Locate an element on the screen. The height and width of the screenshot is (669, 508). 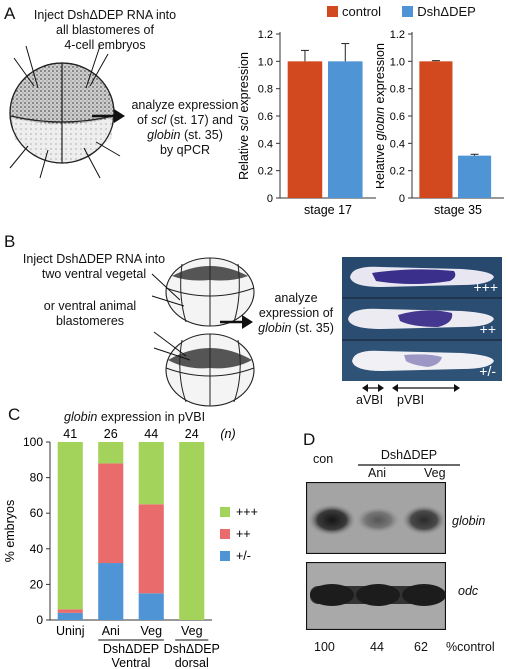
percent-control-label: %control is located at coordinates (470, 647).